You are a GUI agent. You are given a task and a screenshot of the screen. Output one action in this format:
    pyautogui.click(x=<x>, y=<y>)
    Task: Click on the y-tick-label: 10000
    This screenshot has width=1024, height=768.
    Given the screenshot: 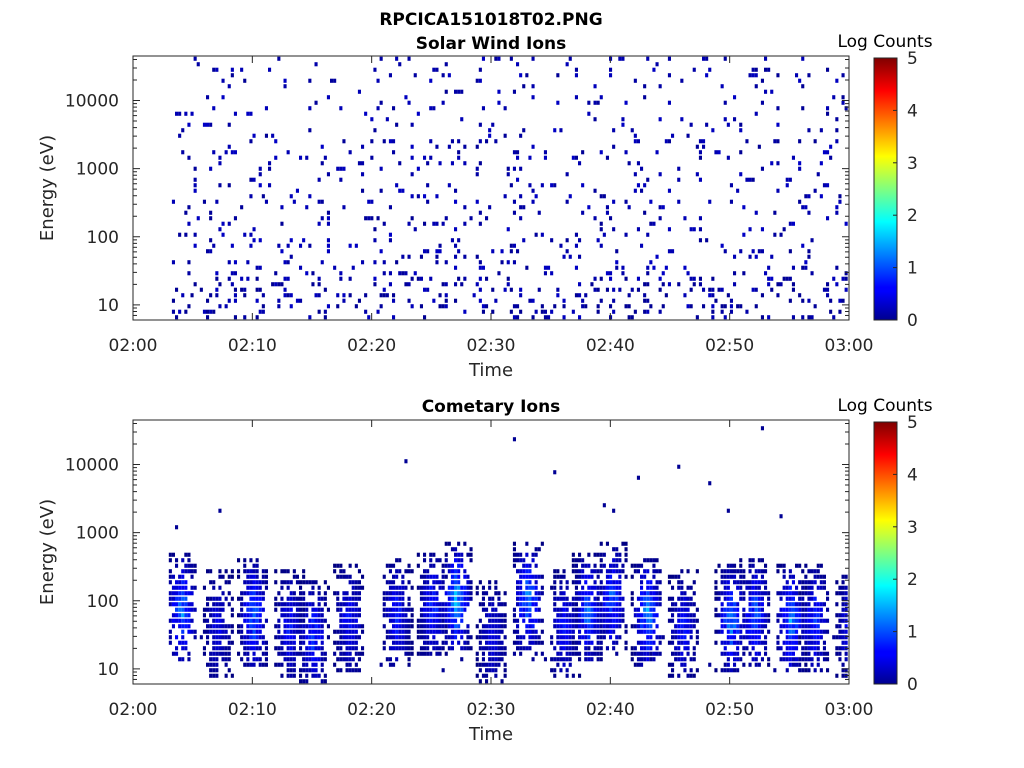 What is the action you would take?
    pyautogui.click(x=92, y=102)
    